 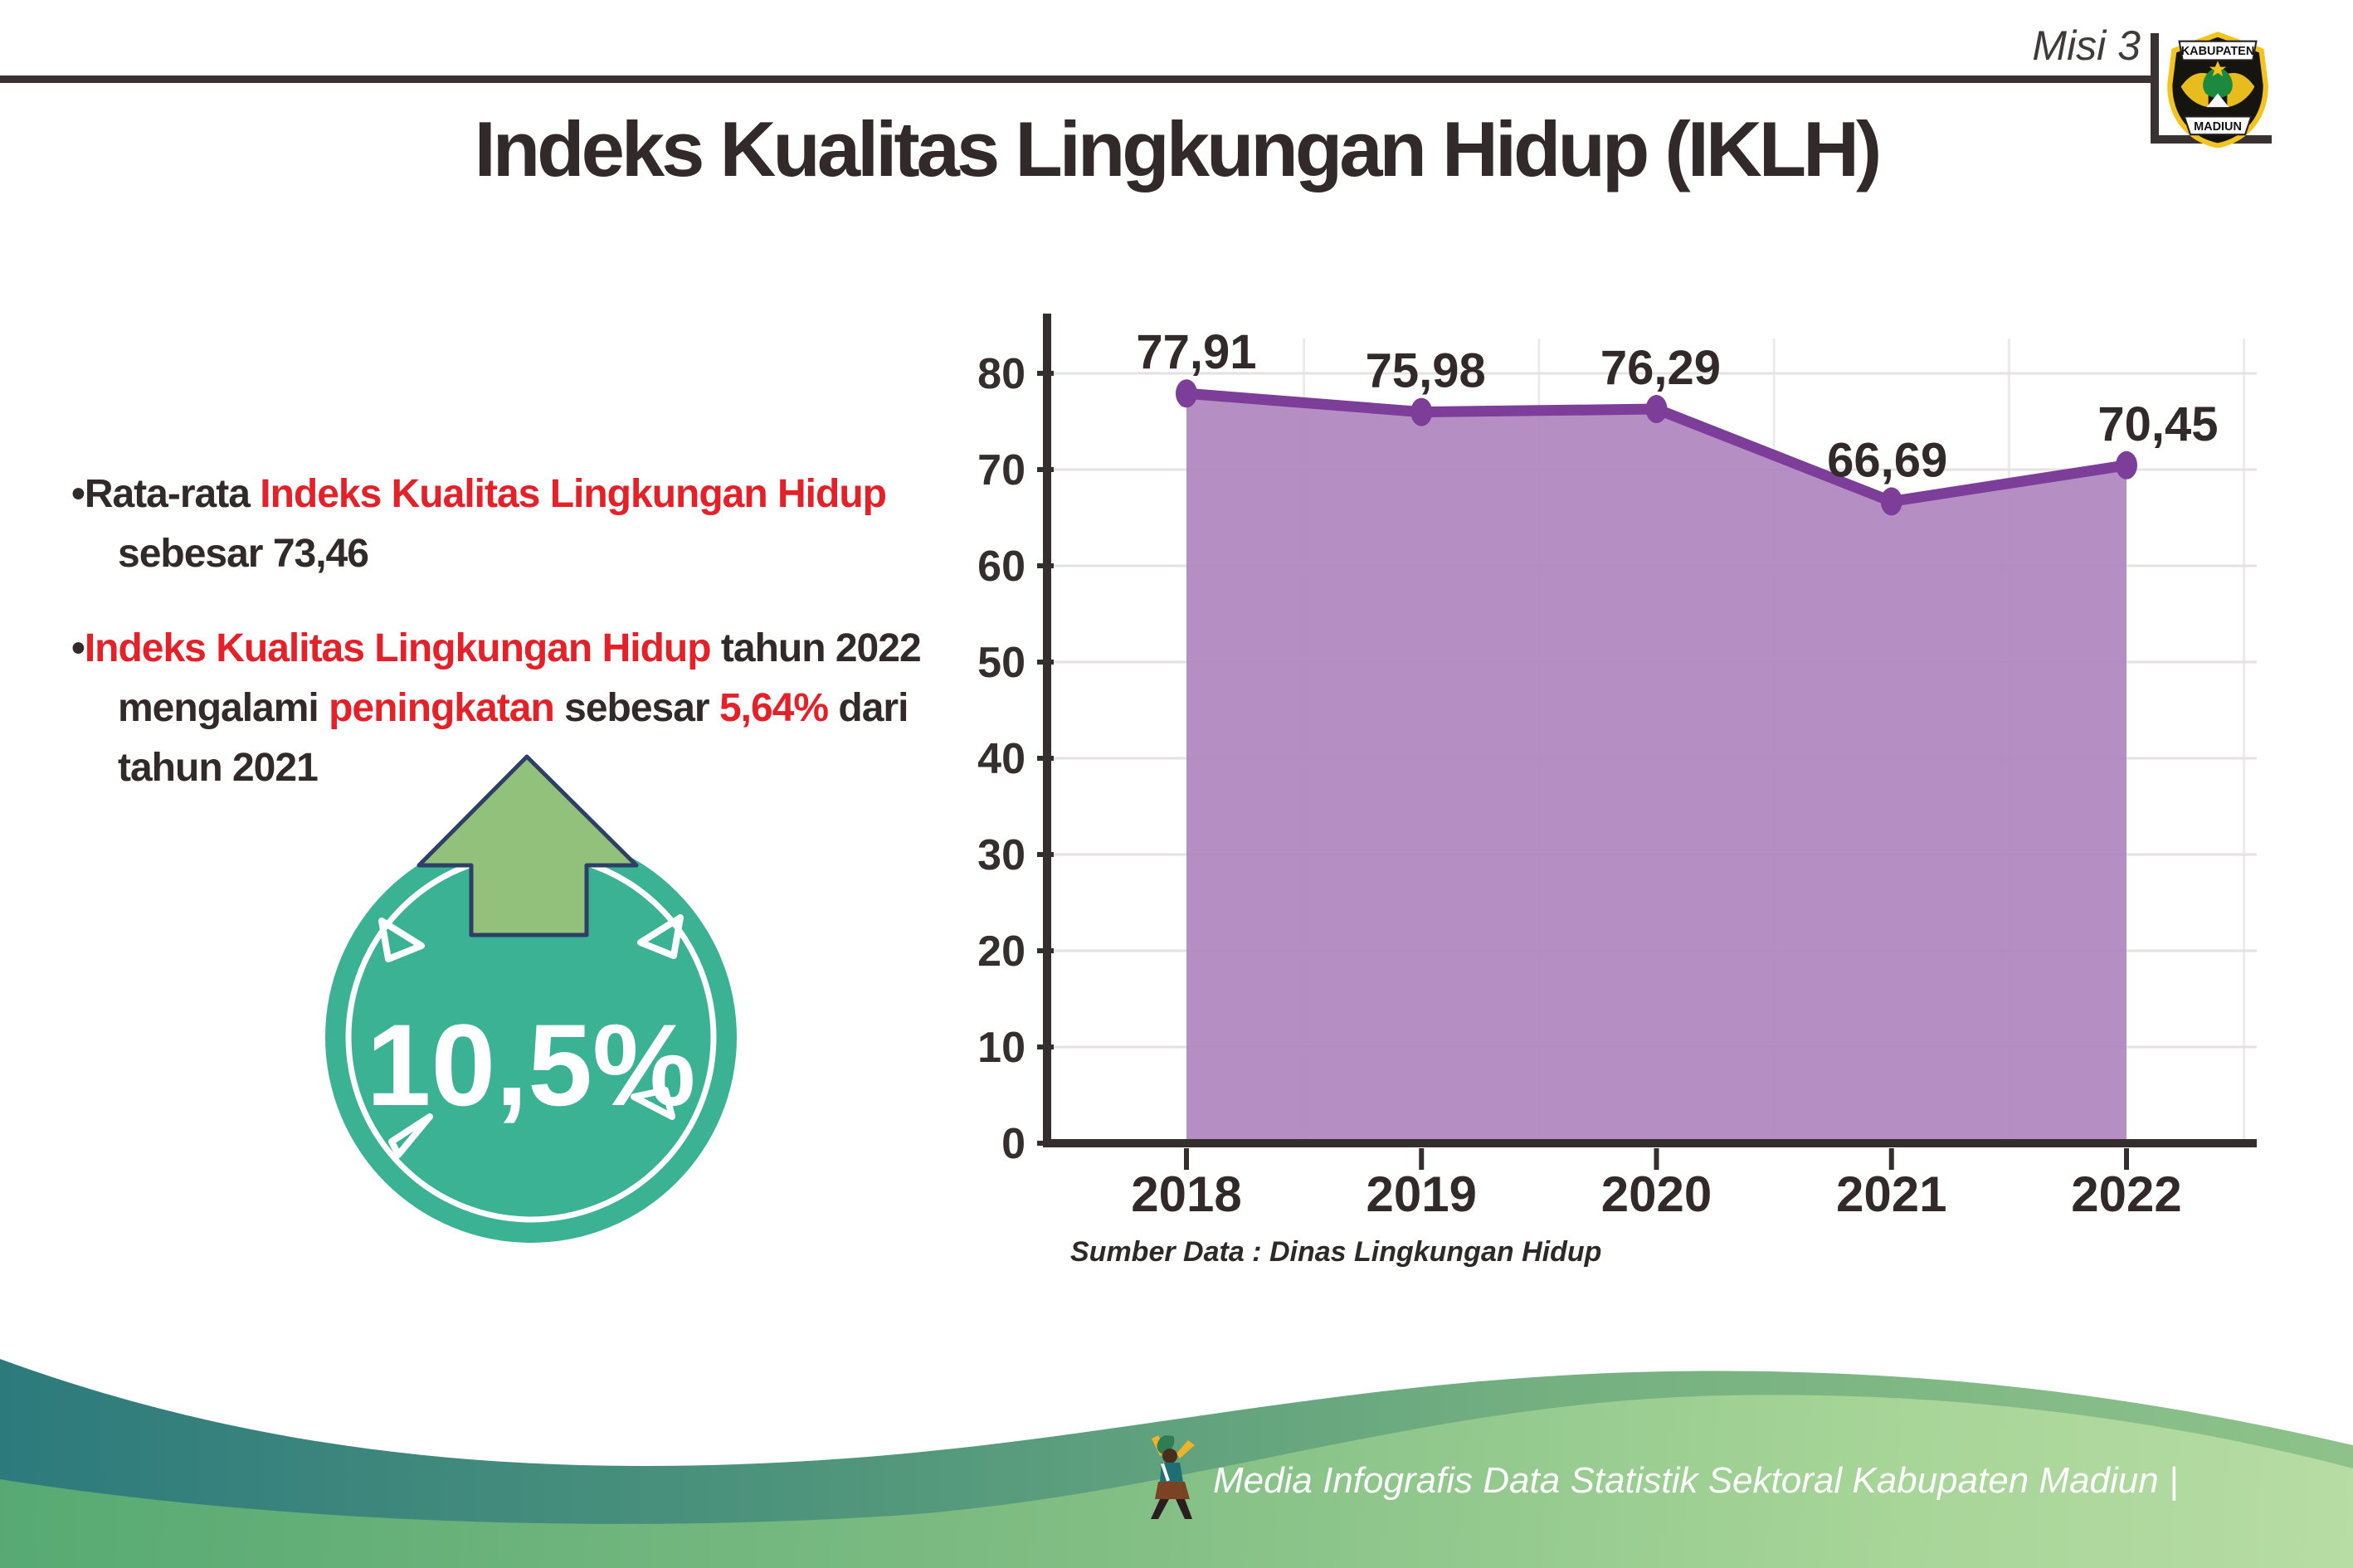 I want to click on data-label: 75,98, so click(x=1426, y=371).